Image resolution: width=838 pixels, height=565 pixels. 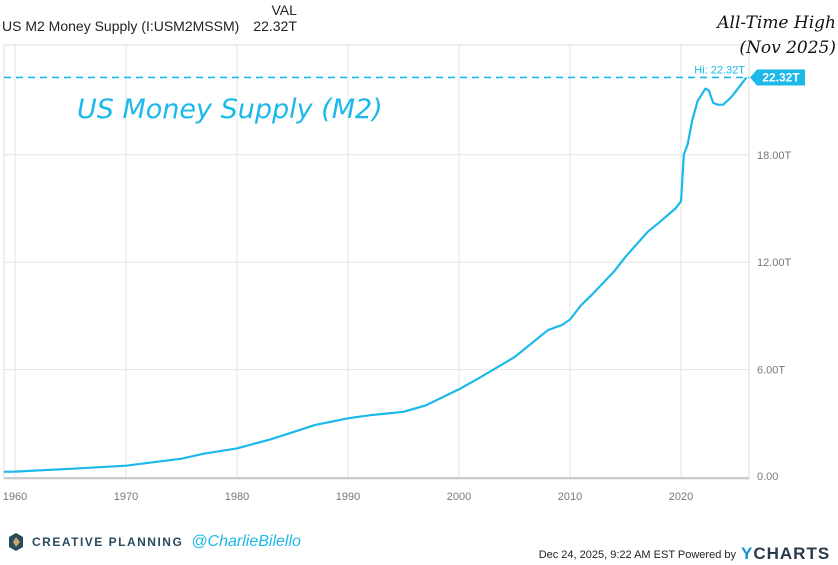 I want to click on all-time-high-date-annotation: (Nov 2025), so click(x=787, y=48).